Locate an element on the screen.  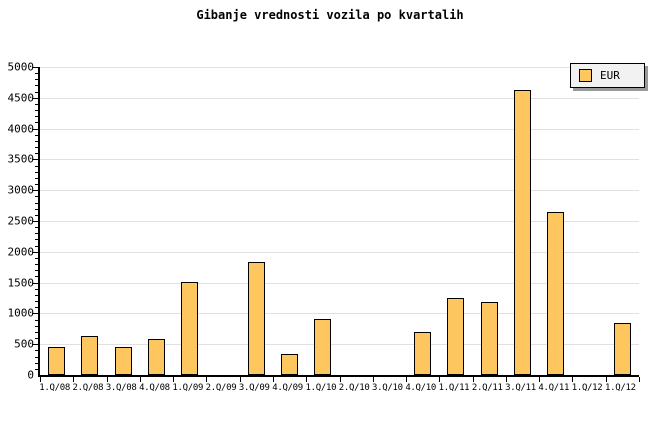
x-label-6: 3.Q/09 is located at coordinates (254, 388).